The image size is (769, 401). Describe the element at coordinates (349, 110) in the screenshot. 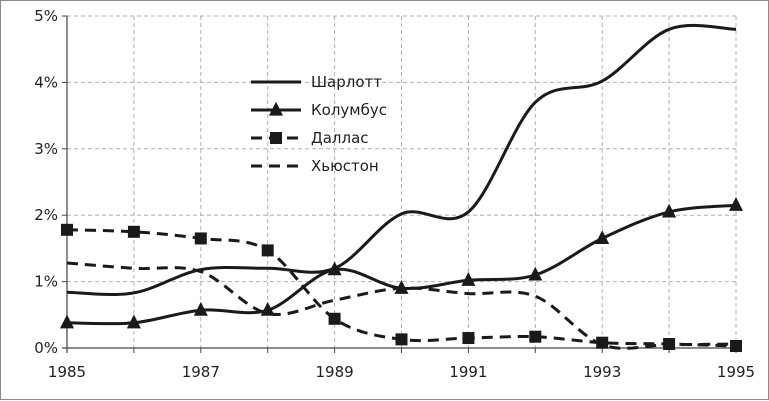

I see `legend-label-columbus: Колумбус` at that location.